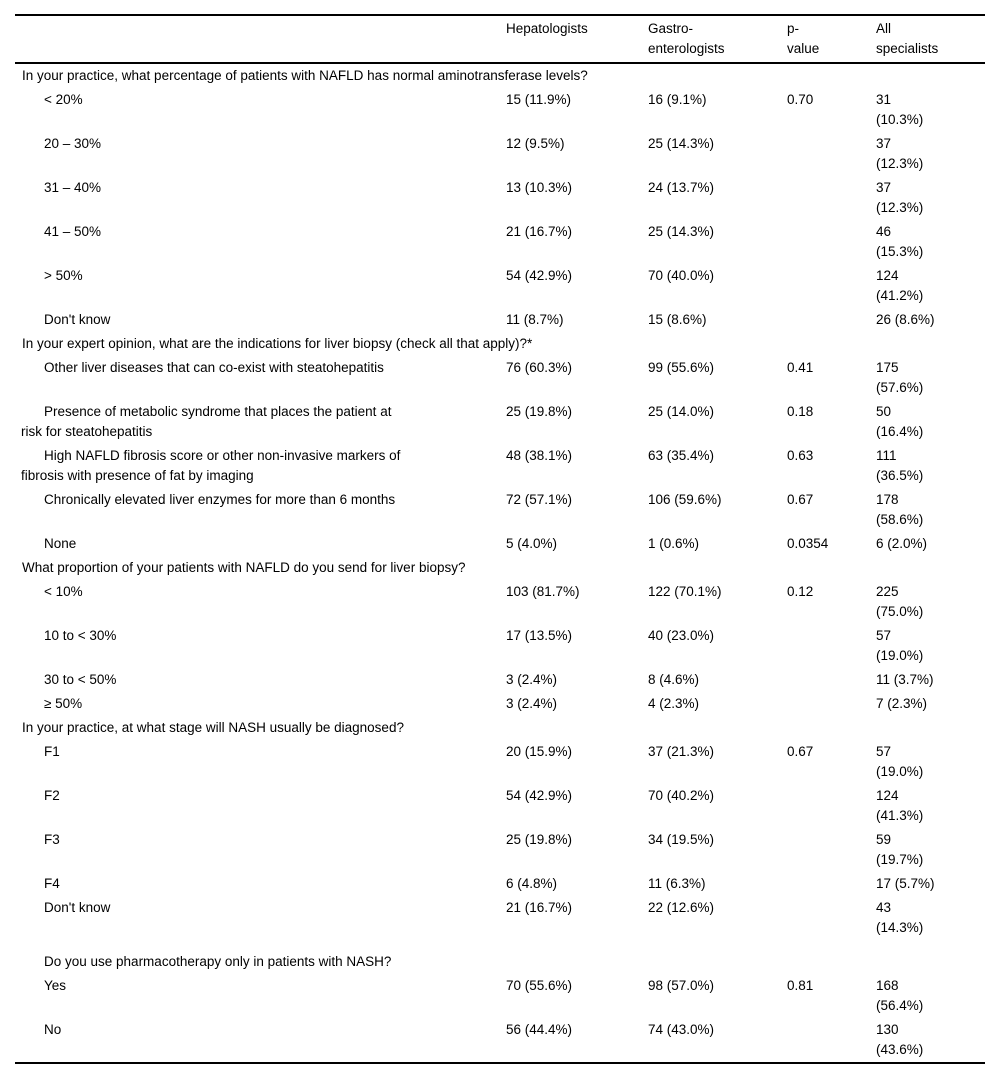 This screenshot has height=1075, width=1000. I want to click on cell-all-specialists: 124 (41.3%), so click(900, 805).